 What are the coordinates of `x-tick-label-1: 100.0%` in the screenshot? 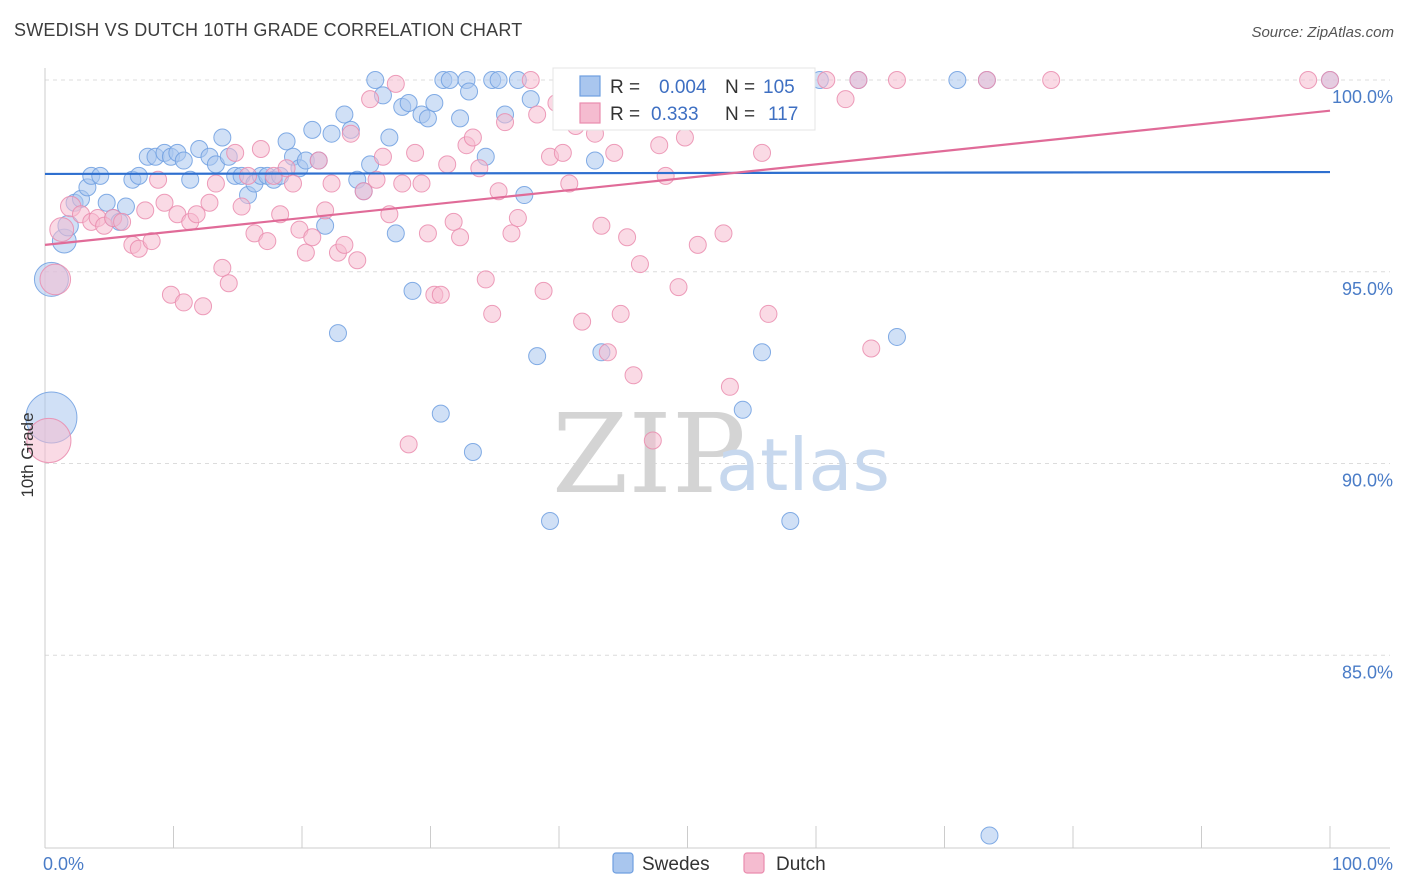 It's located at (1362, 864).